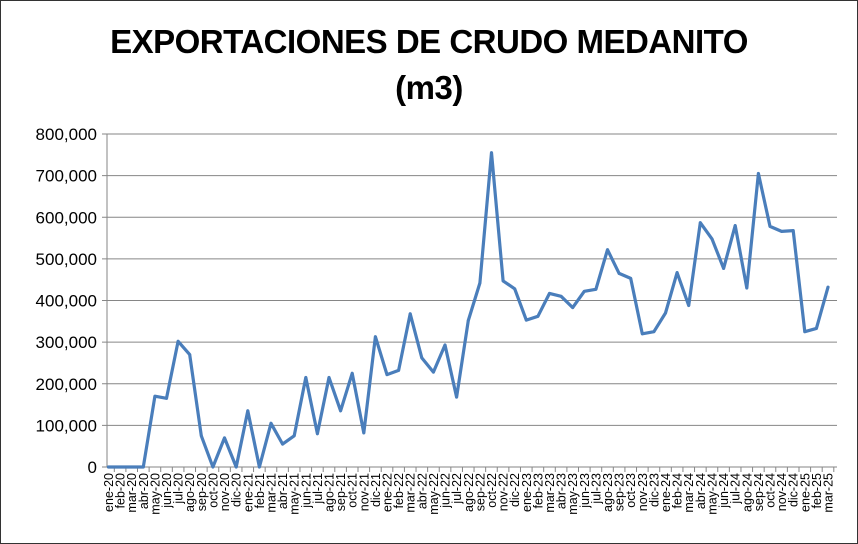  I want to click on x-tick-label: abr-24, so click(701, 491).